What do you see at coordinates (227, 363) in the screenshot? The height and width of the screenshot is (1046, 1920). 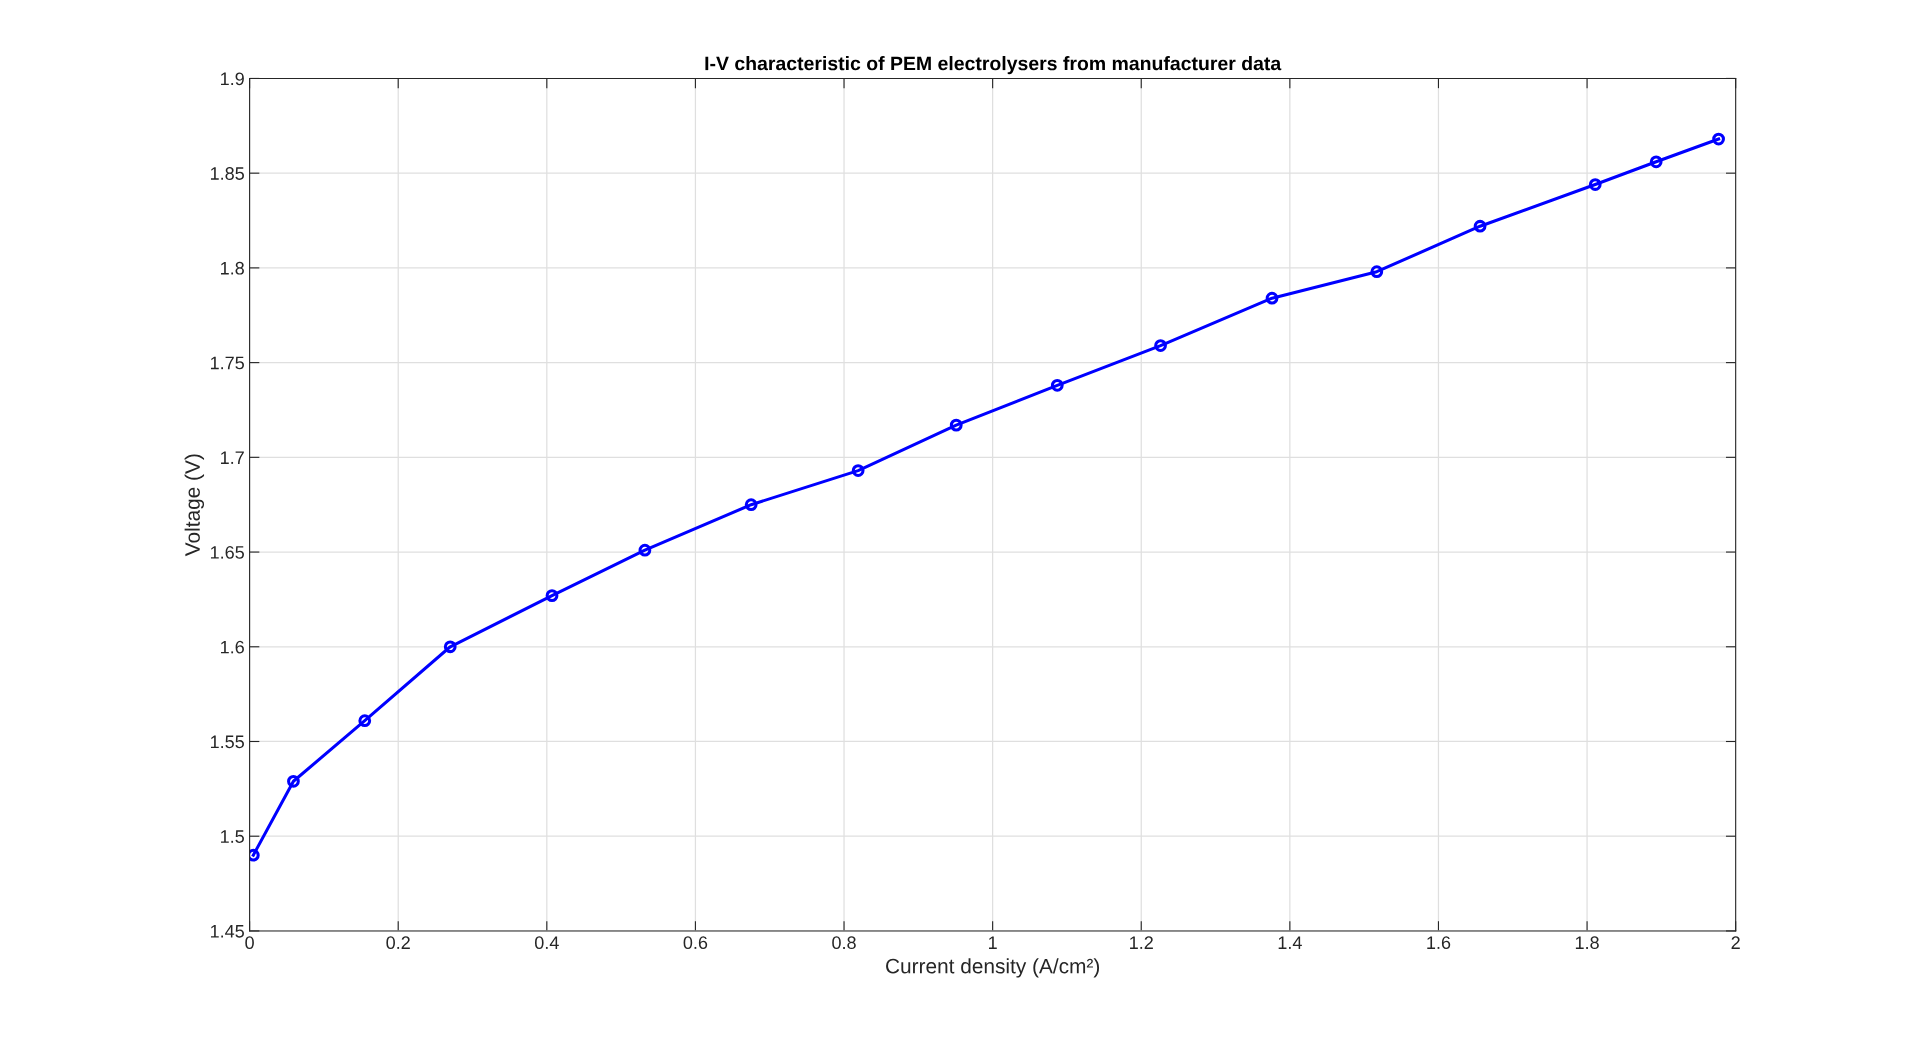 I see `y-tick-label: 1.75` at bounding box center [227, 363].